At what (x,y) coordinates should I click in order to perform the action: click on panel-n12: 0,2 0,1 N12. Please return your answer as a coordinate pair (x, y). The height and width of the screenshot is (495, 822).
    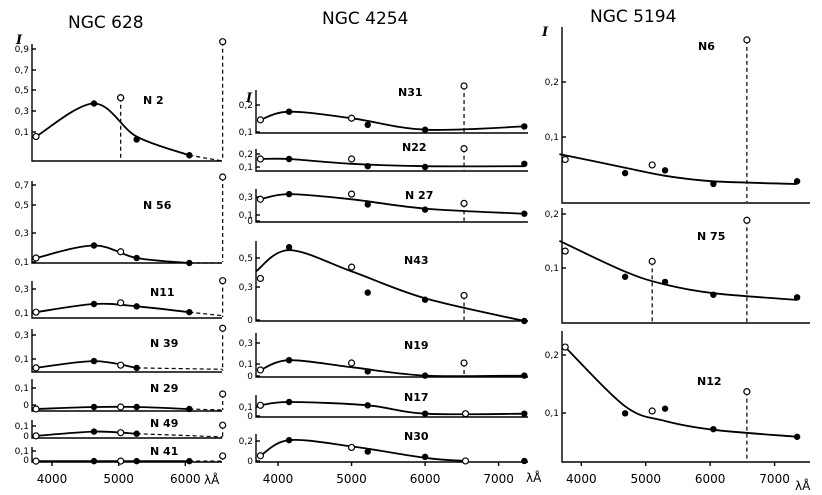
    Looking at the image, I should click on (677, 397).